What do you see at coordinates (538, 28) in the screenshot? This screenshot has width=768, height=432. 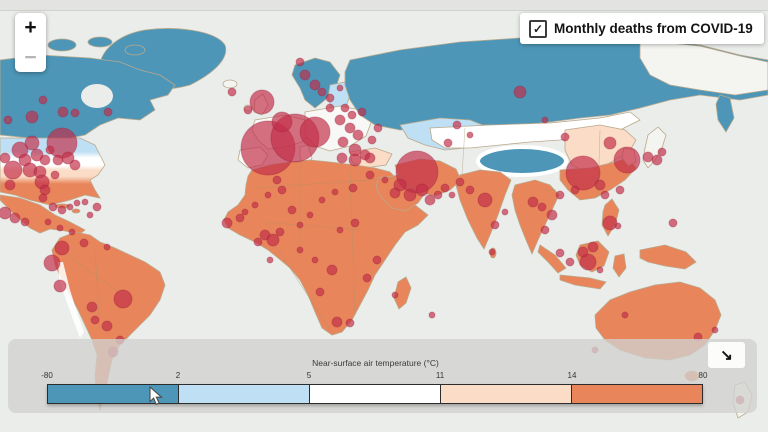 I see `covid-layer-checkbox: ✓` at bounding box center [538, 28].